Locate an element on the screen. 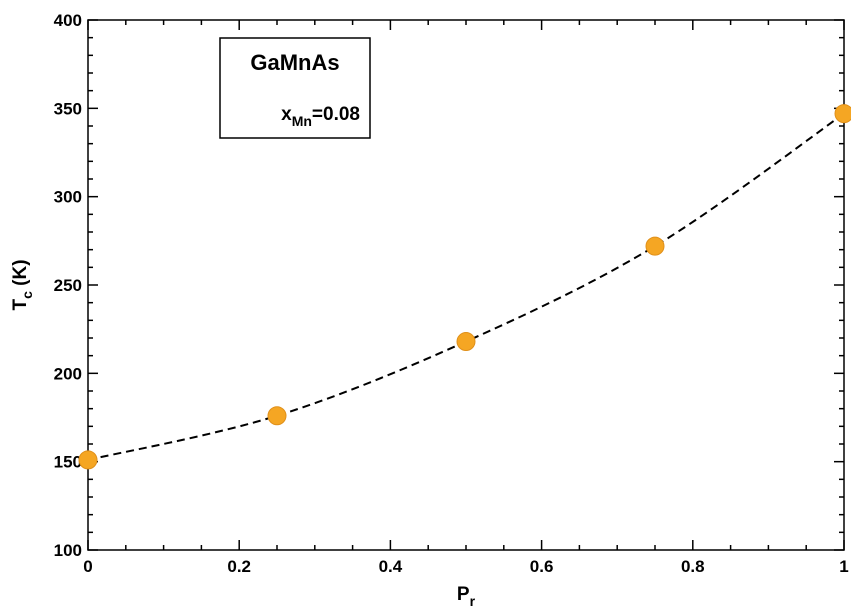 This screenshot has height=614, width=851. y-tick-label: 150 is located at coordinates (68, 462).